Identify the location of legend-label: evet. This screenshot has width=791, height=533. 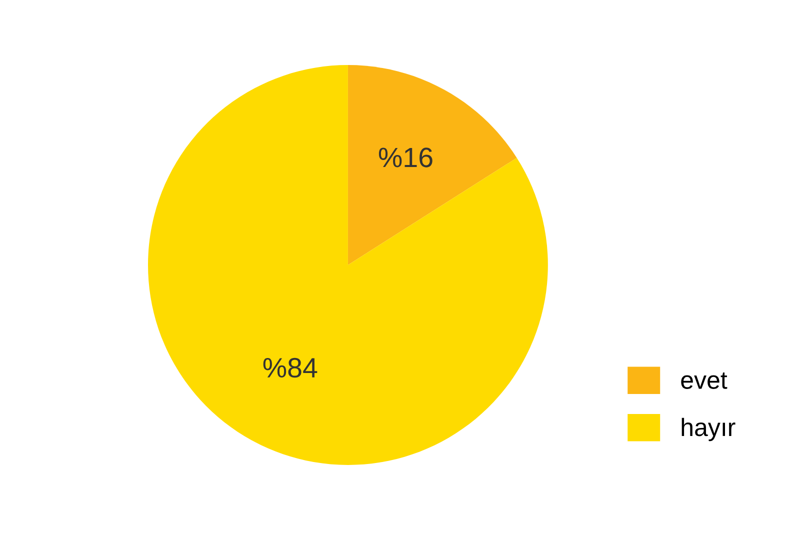
(704, 380).